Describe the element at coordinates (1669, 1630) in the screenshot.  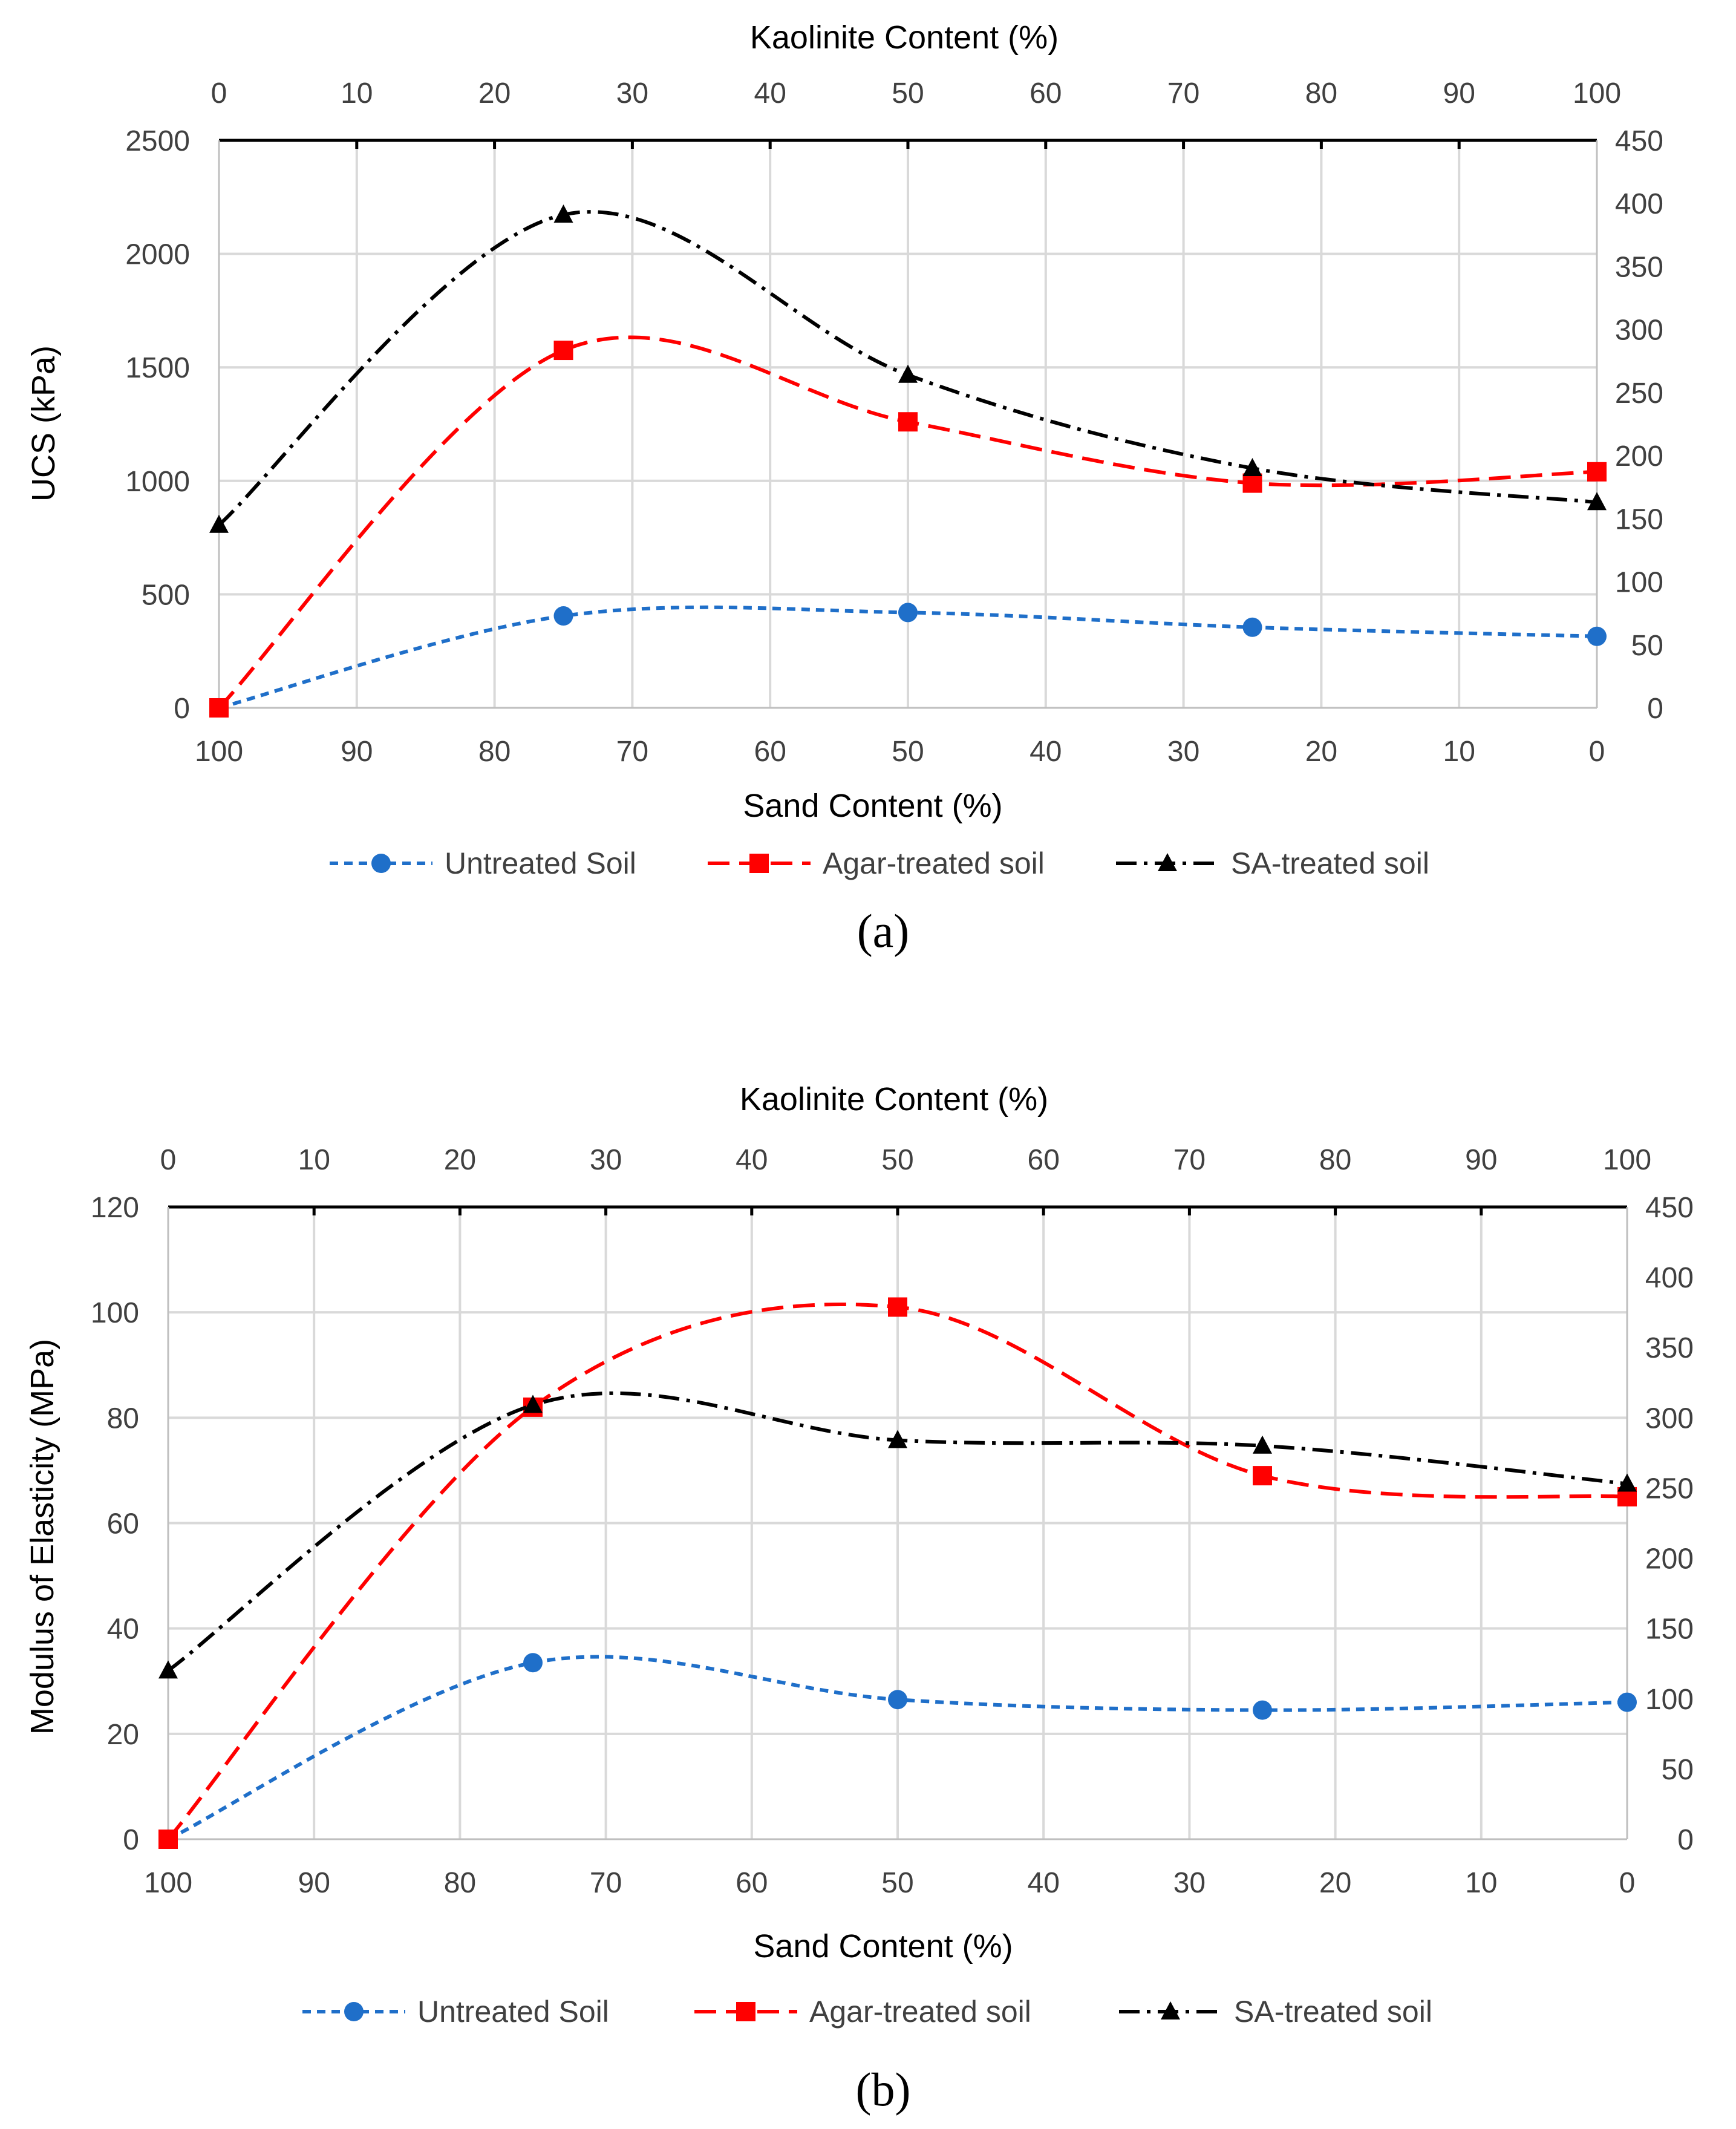
I see `chart-b-y2-tick: 150` at that location.